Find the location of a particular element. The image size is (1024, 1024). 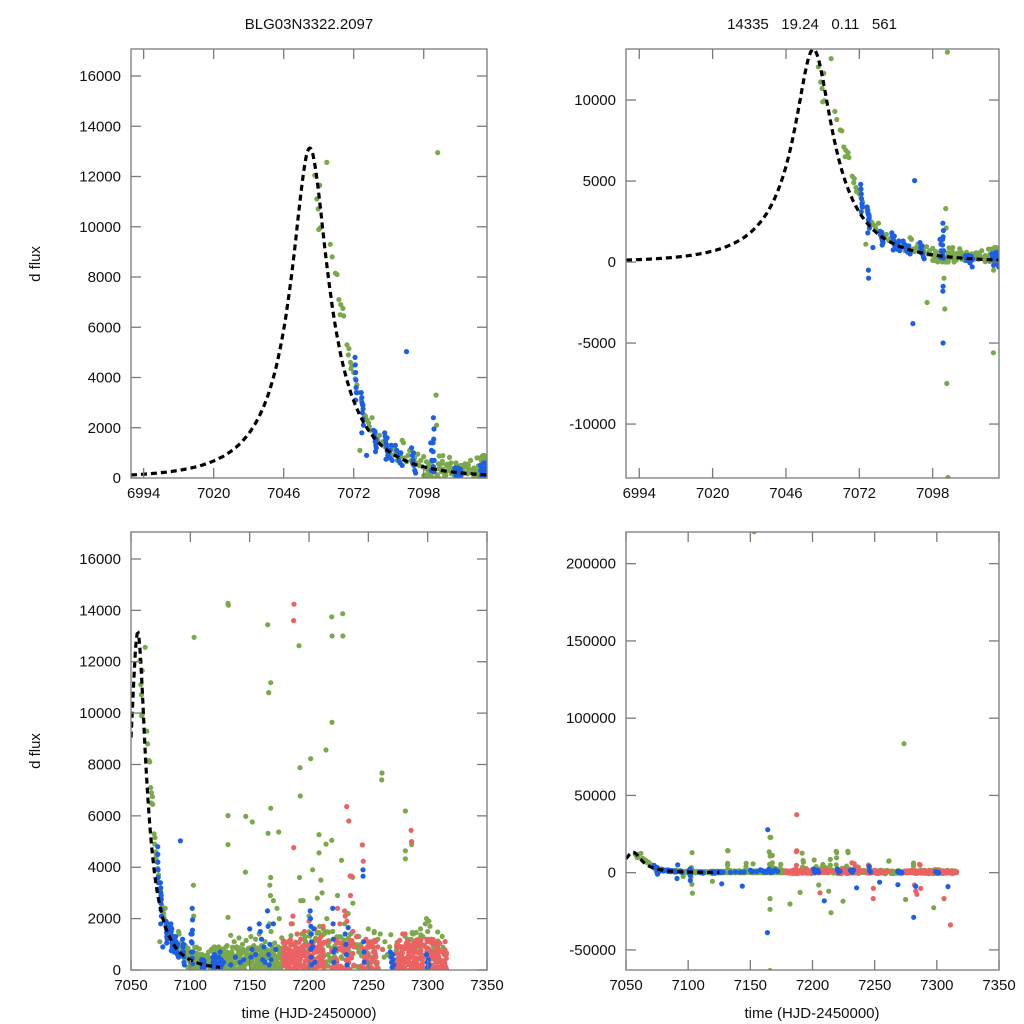

y-tick-label: 4000 is located at coordinates (104, 378).